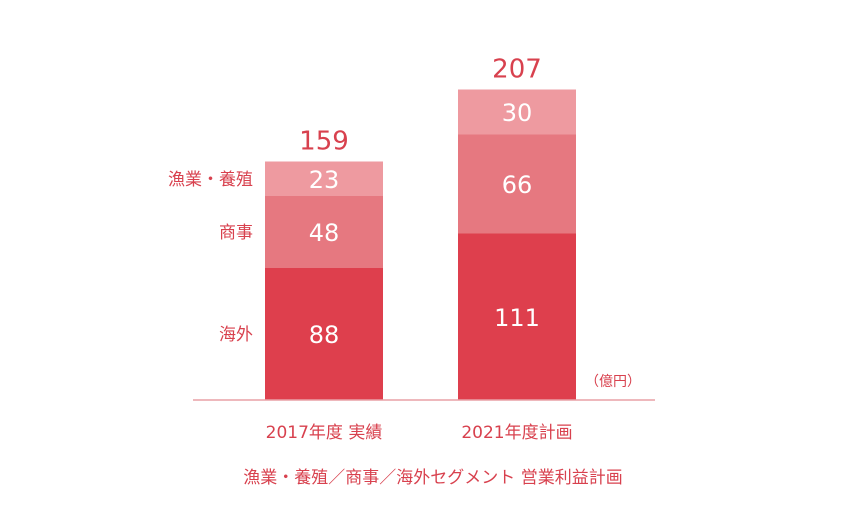 Image resolution: width=866 pixels, height=516 pixels. Describe the element at coordinates (424, 224) in the screenshot. I see `segment-label-group: 88 48 23 111 66 30` at that location.